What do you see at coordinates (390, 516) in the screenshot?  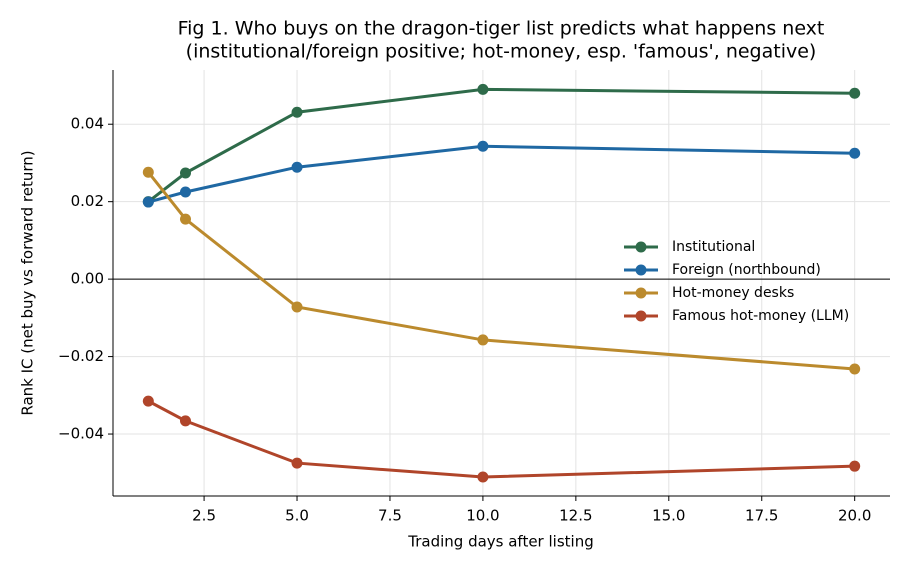 I see `x-tick-label: 7.5` at bounding box center [390, 516].